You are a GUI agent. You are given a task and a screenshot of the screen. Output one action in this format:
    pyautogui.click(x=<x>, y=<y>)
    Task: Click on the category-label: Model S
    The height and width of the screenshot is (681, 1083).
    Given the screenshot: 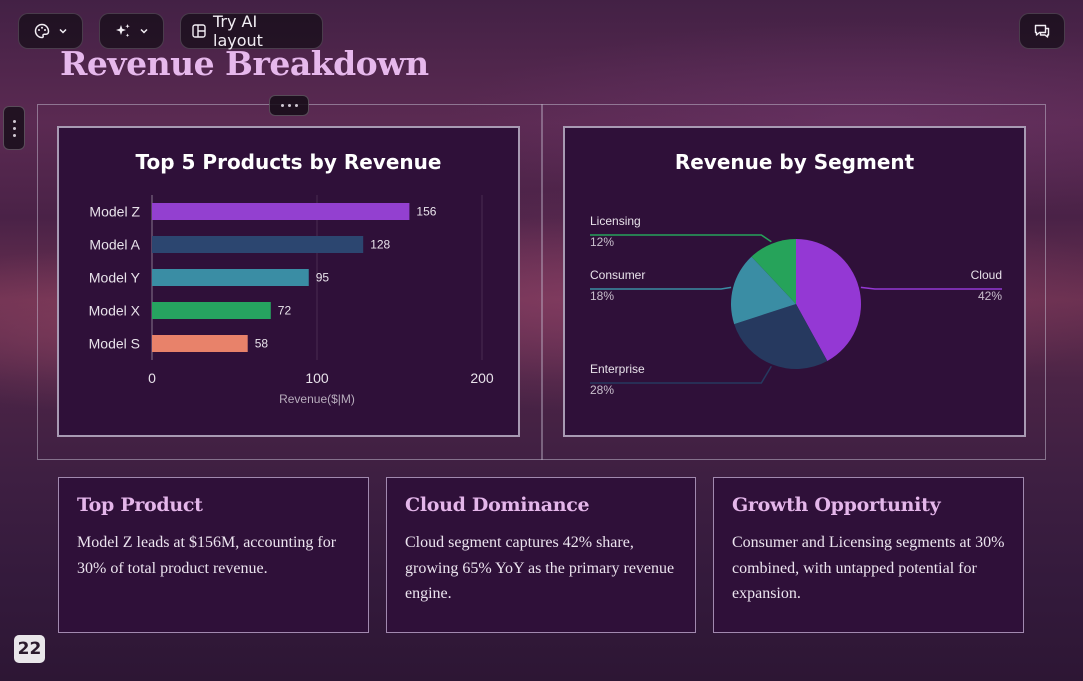 What is the action you would take?
    pyautogui.click(x=114, y=344)
    